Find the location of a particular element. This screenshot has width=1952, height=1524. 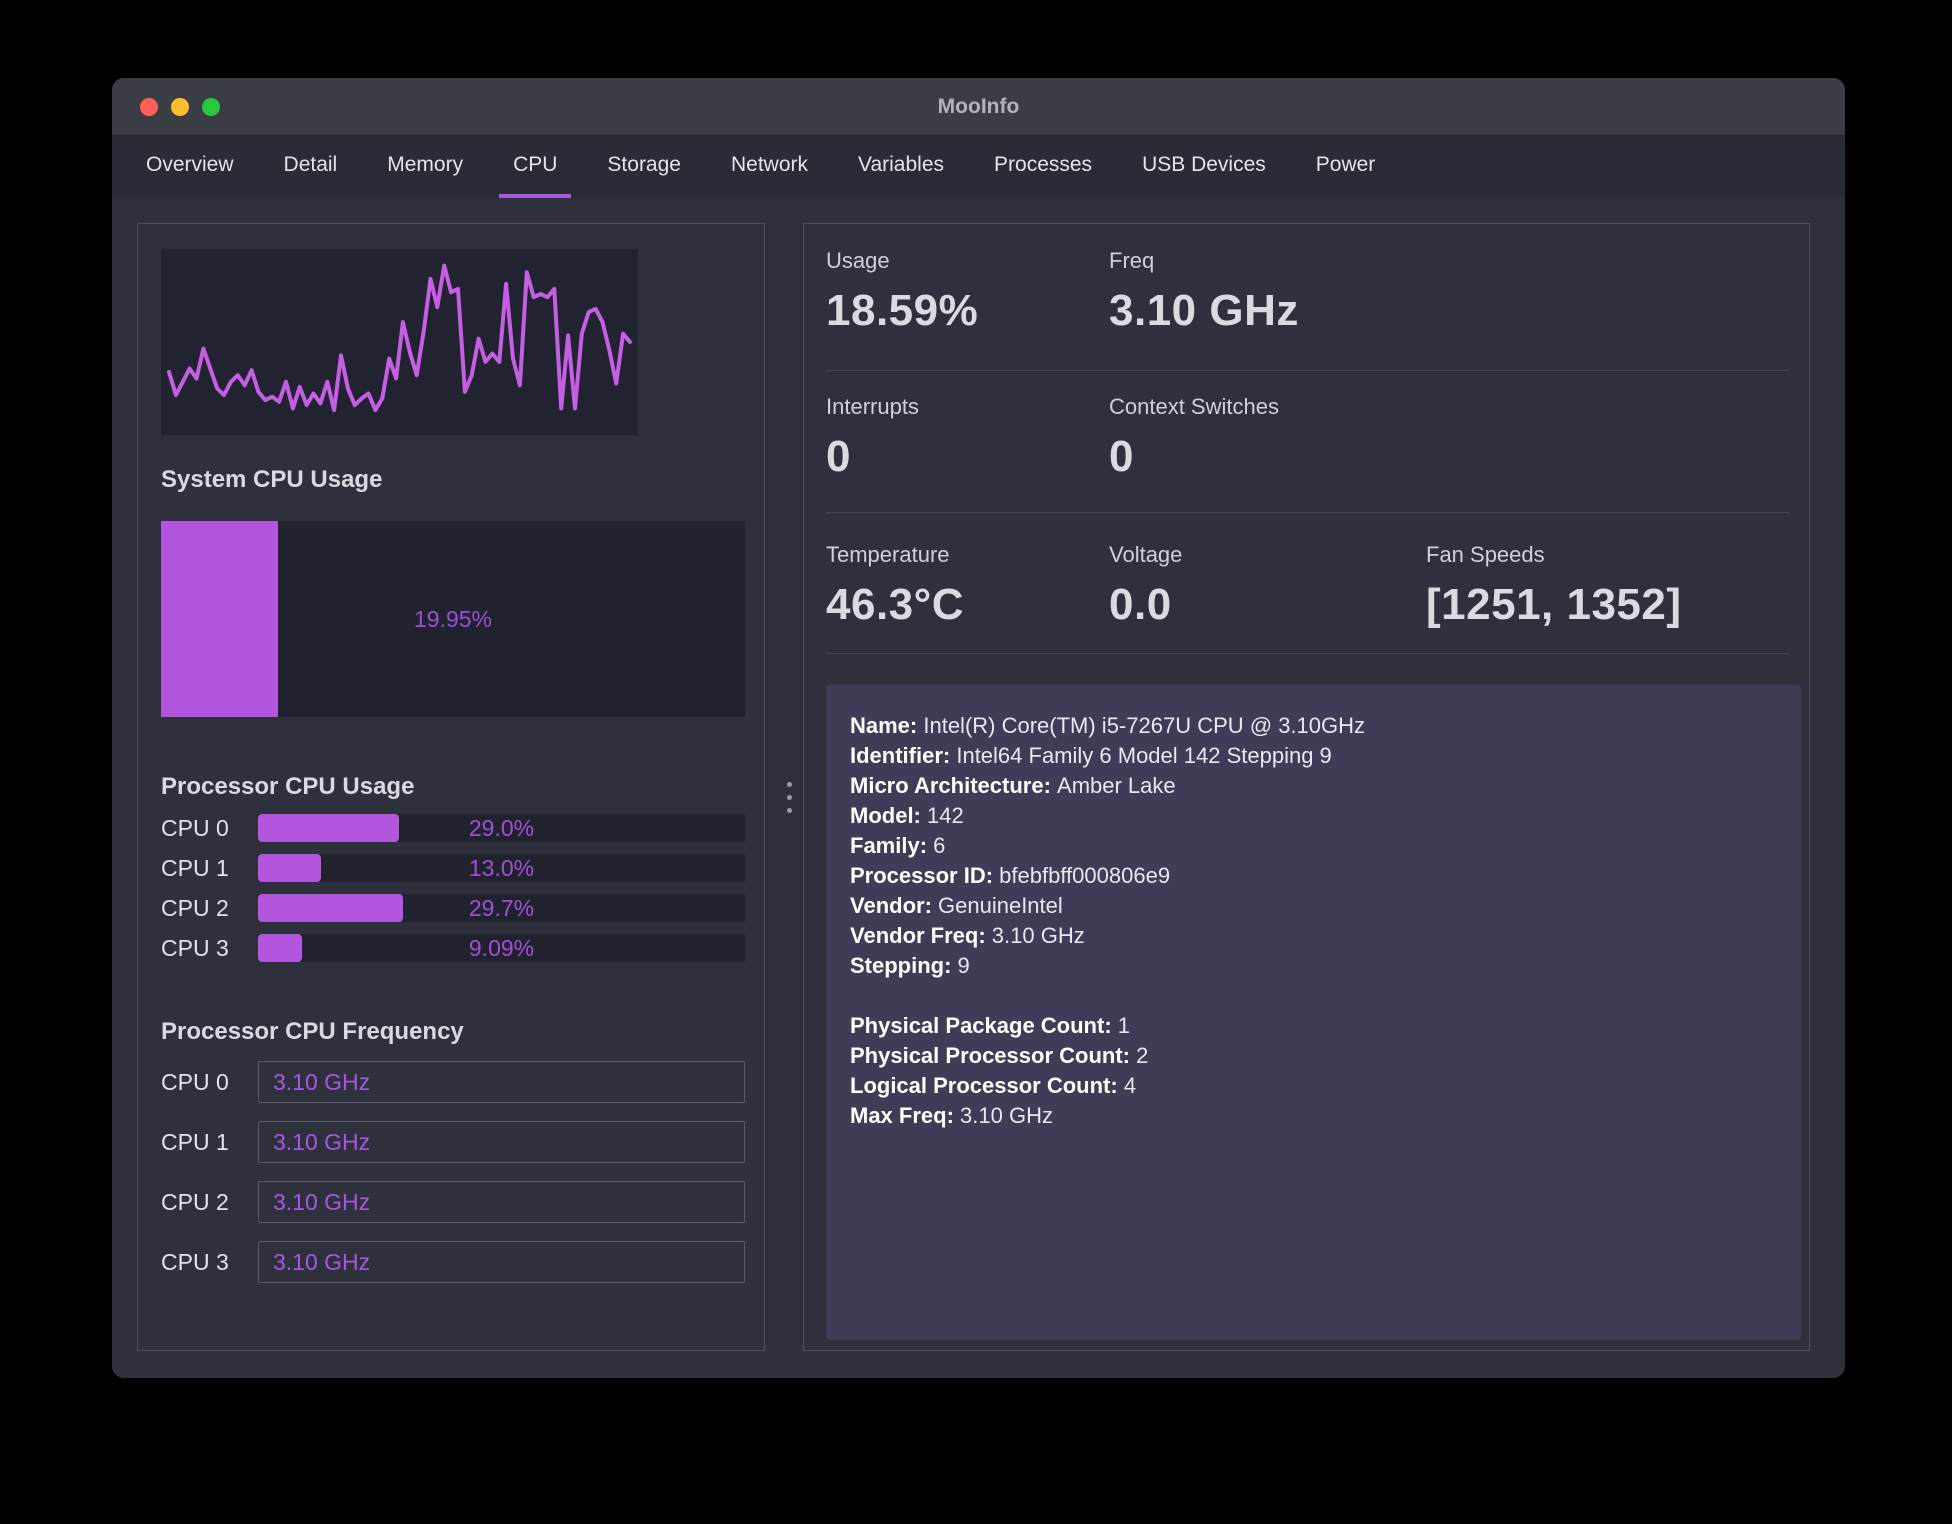

stat-interrupts-value: 0 is located at coordinates (838, 456).